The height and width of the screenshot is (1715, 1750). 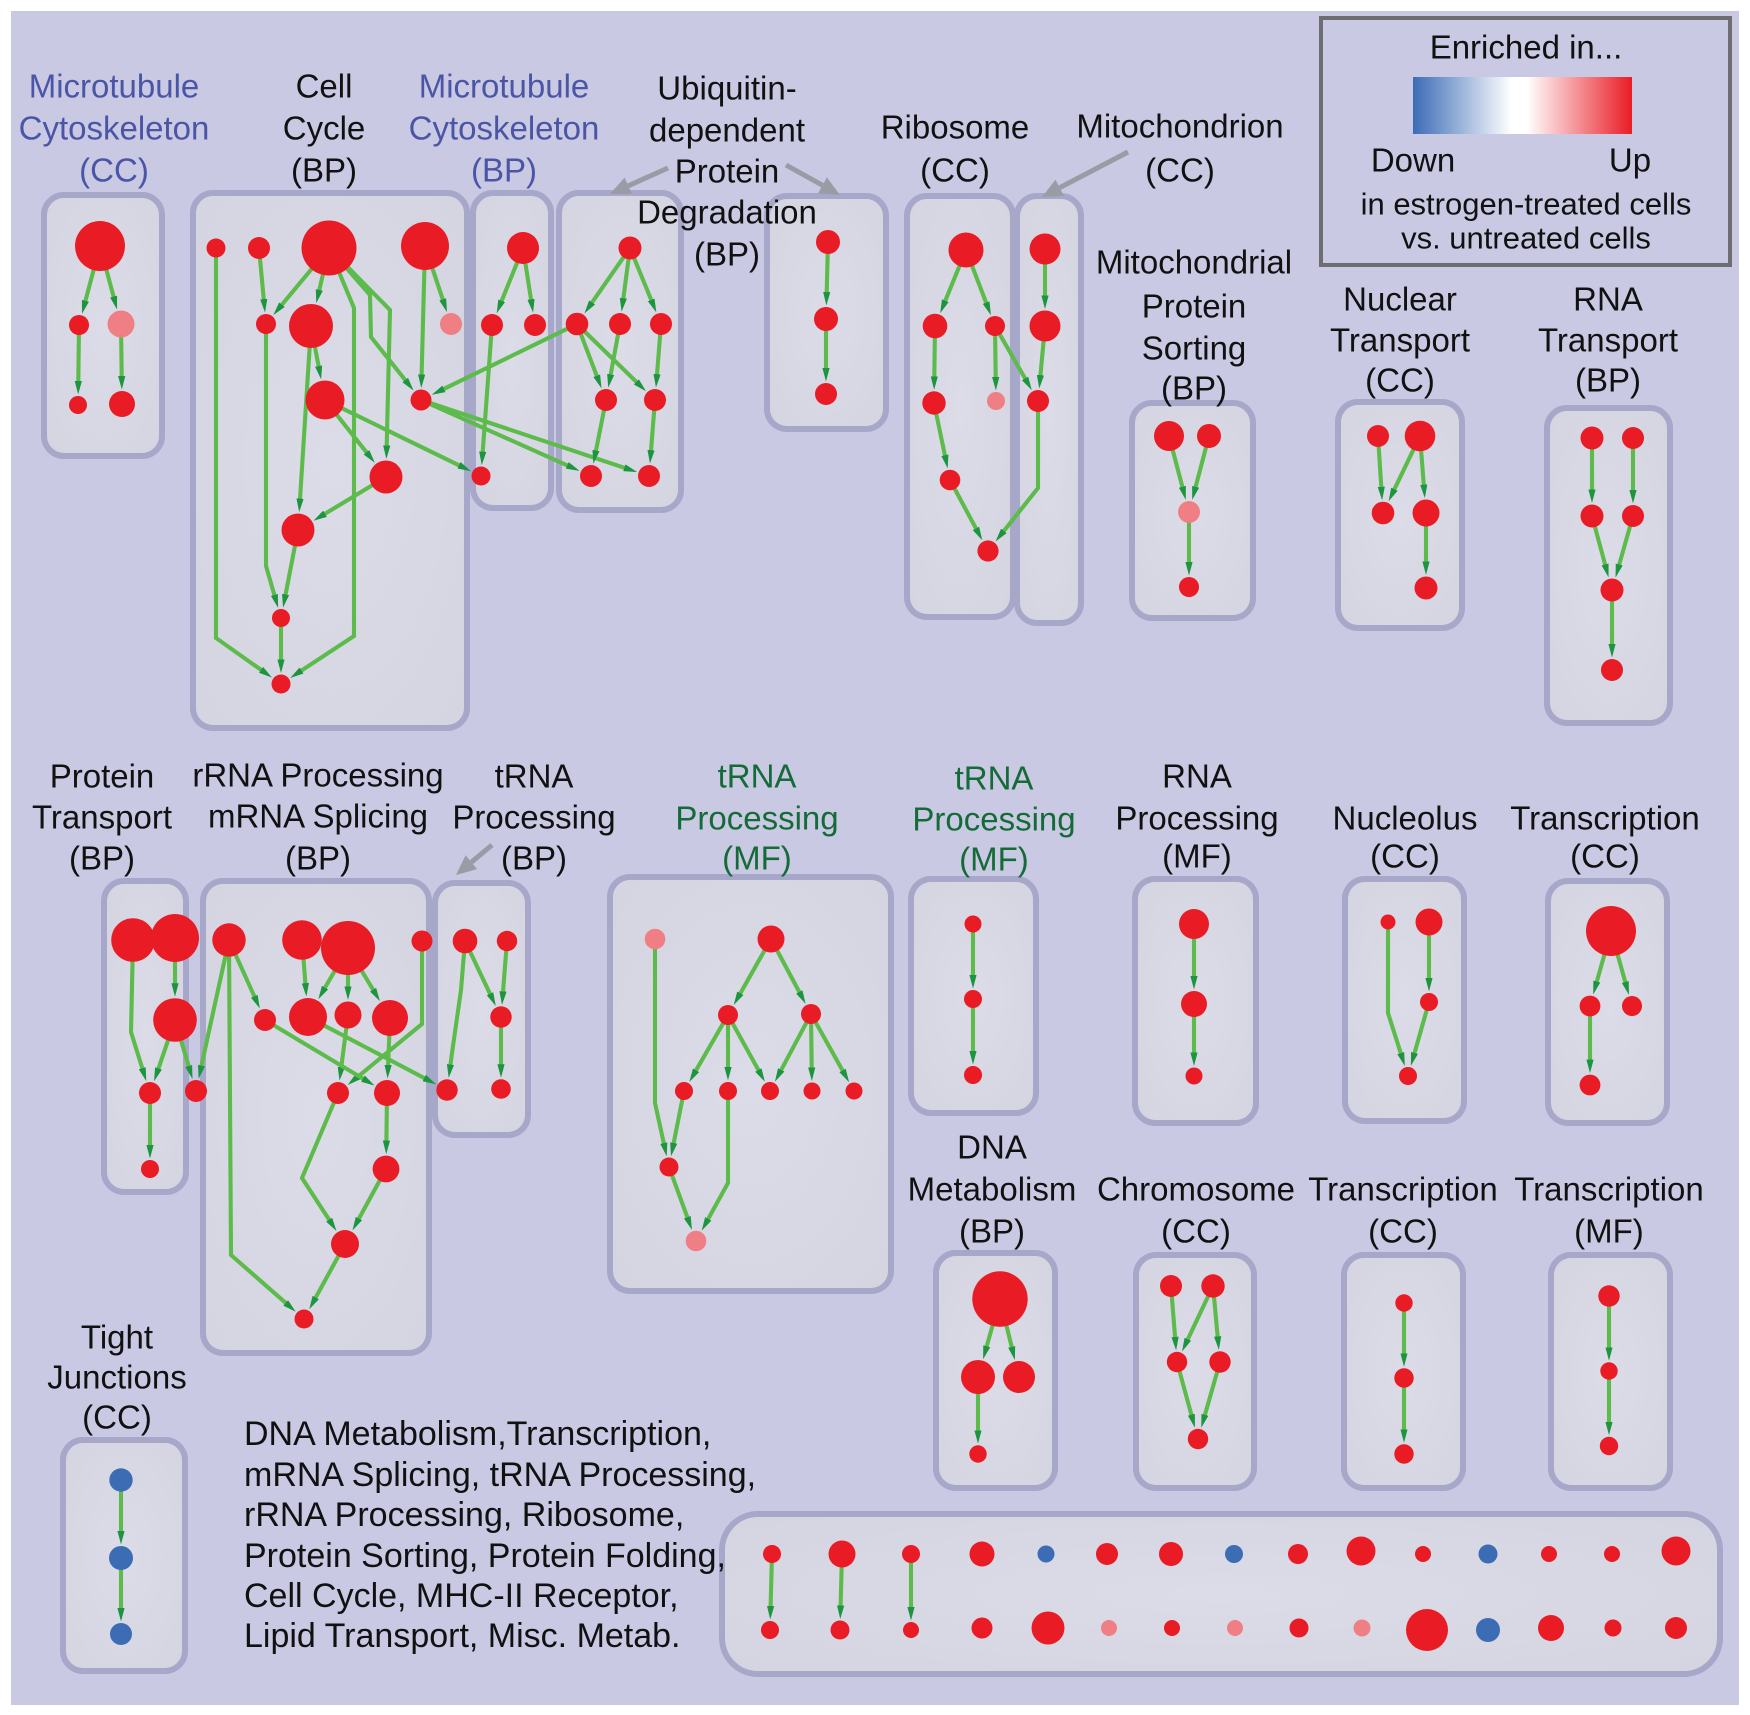 What do you see at coordinates (992, 1189) in the screenshot?
I see `svg-text: Metabolism` at bounding box center [992, 1189].